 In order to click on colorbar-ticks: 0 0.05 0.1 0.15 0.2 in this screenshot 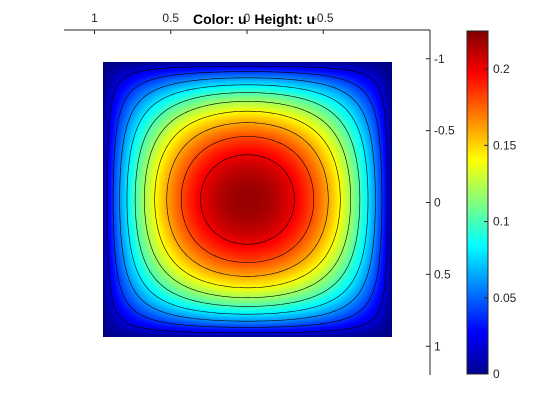, I will do `click(500, 221)`.